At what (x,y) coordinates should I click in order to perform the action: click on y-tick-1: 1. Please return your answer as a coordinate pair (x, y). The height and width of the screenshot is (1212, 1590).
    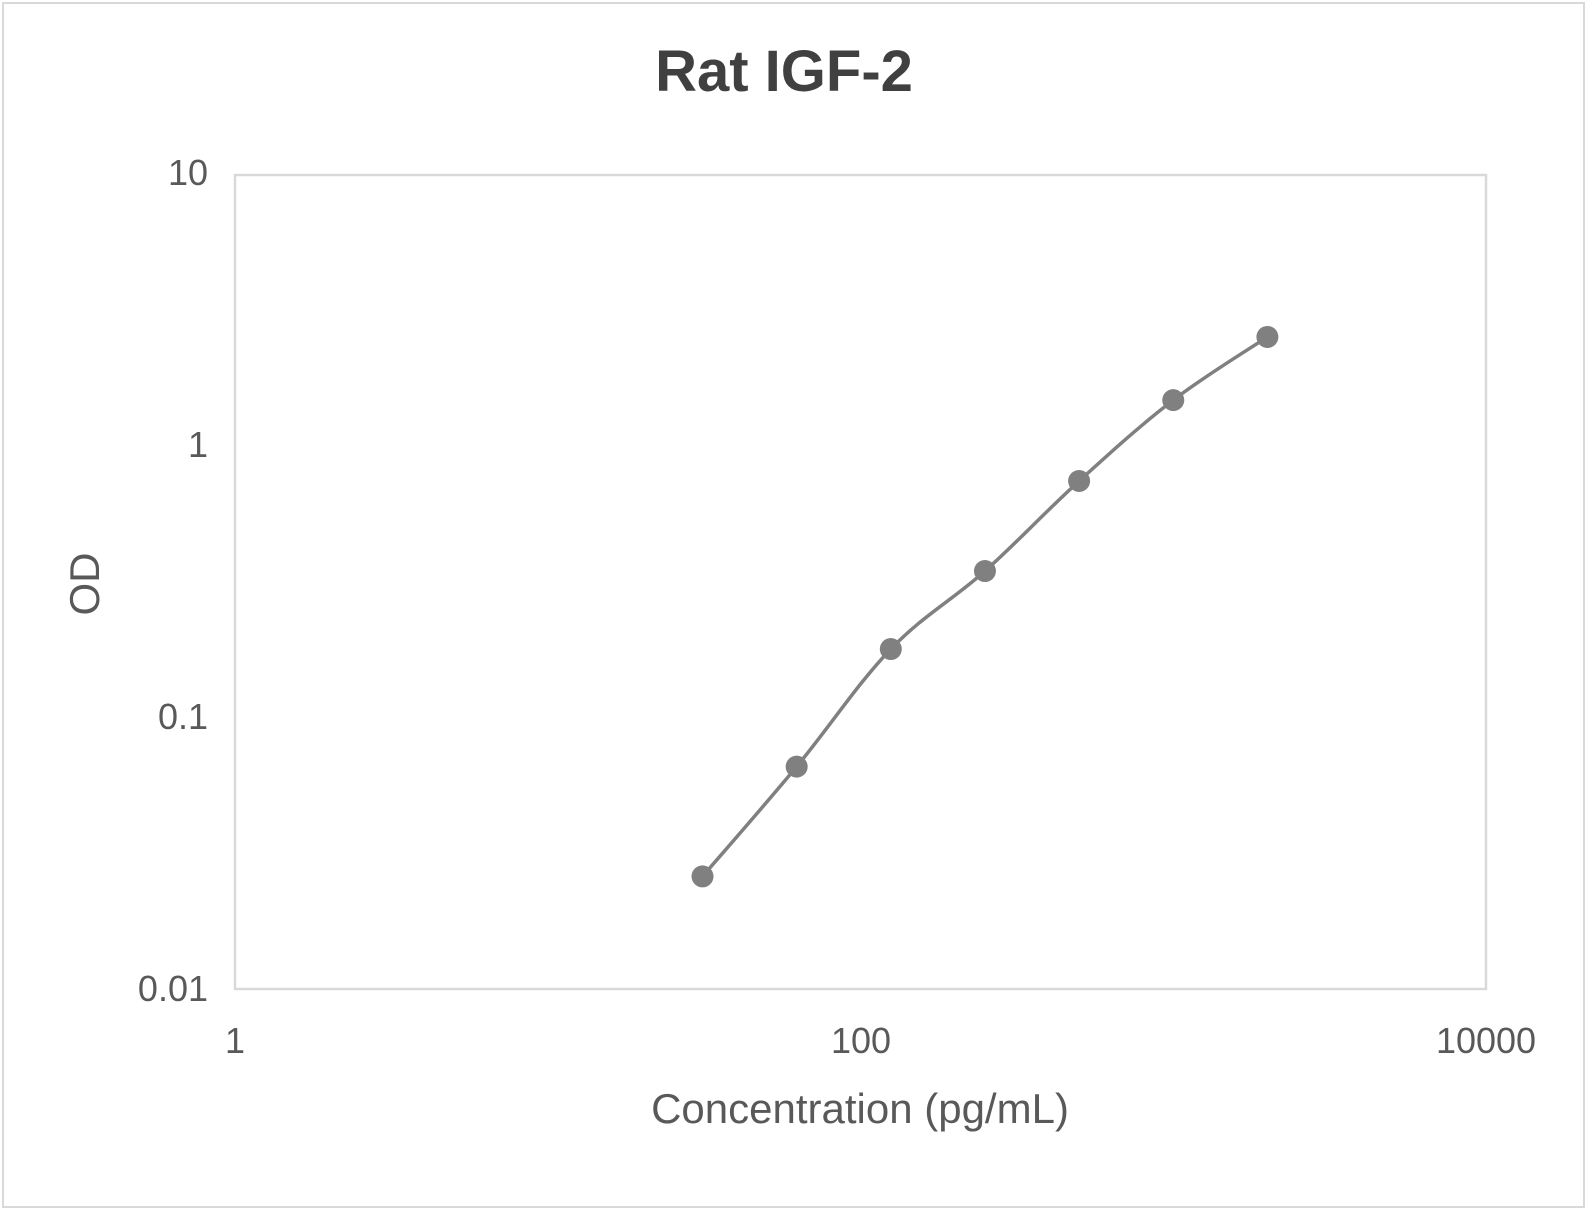
    Looking at the image, I should click on (197, 444).